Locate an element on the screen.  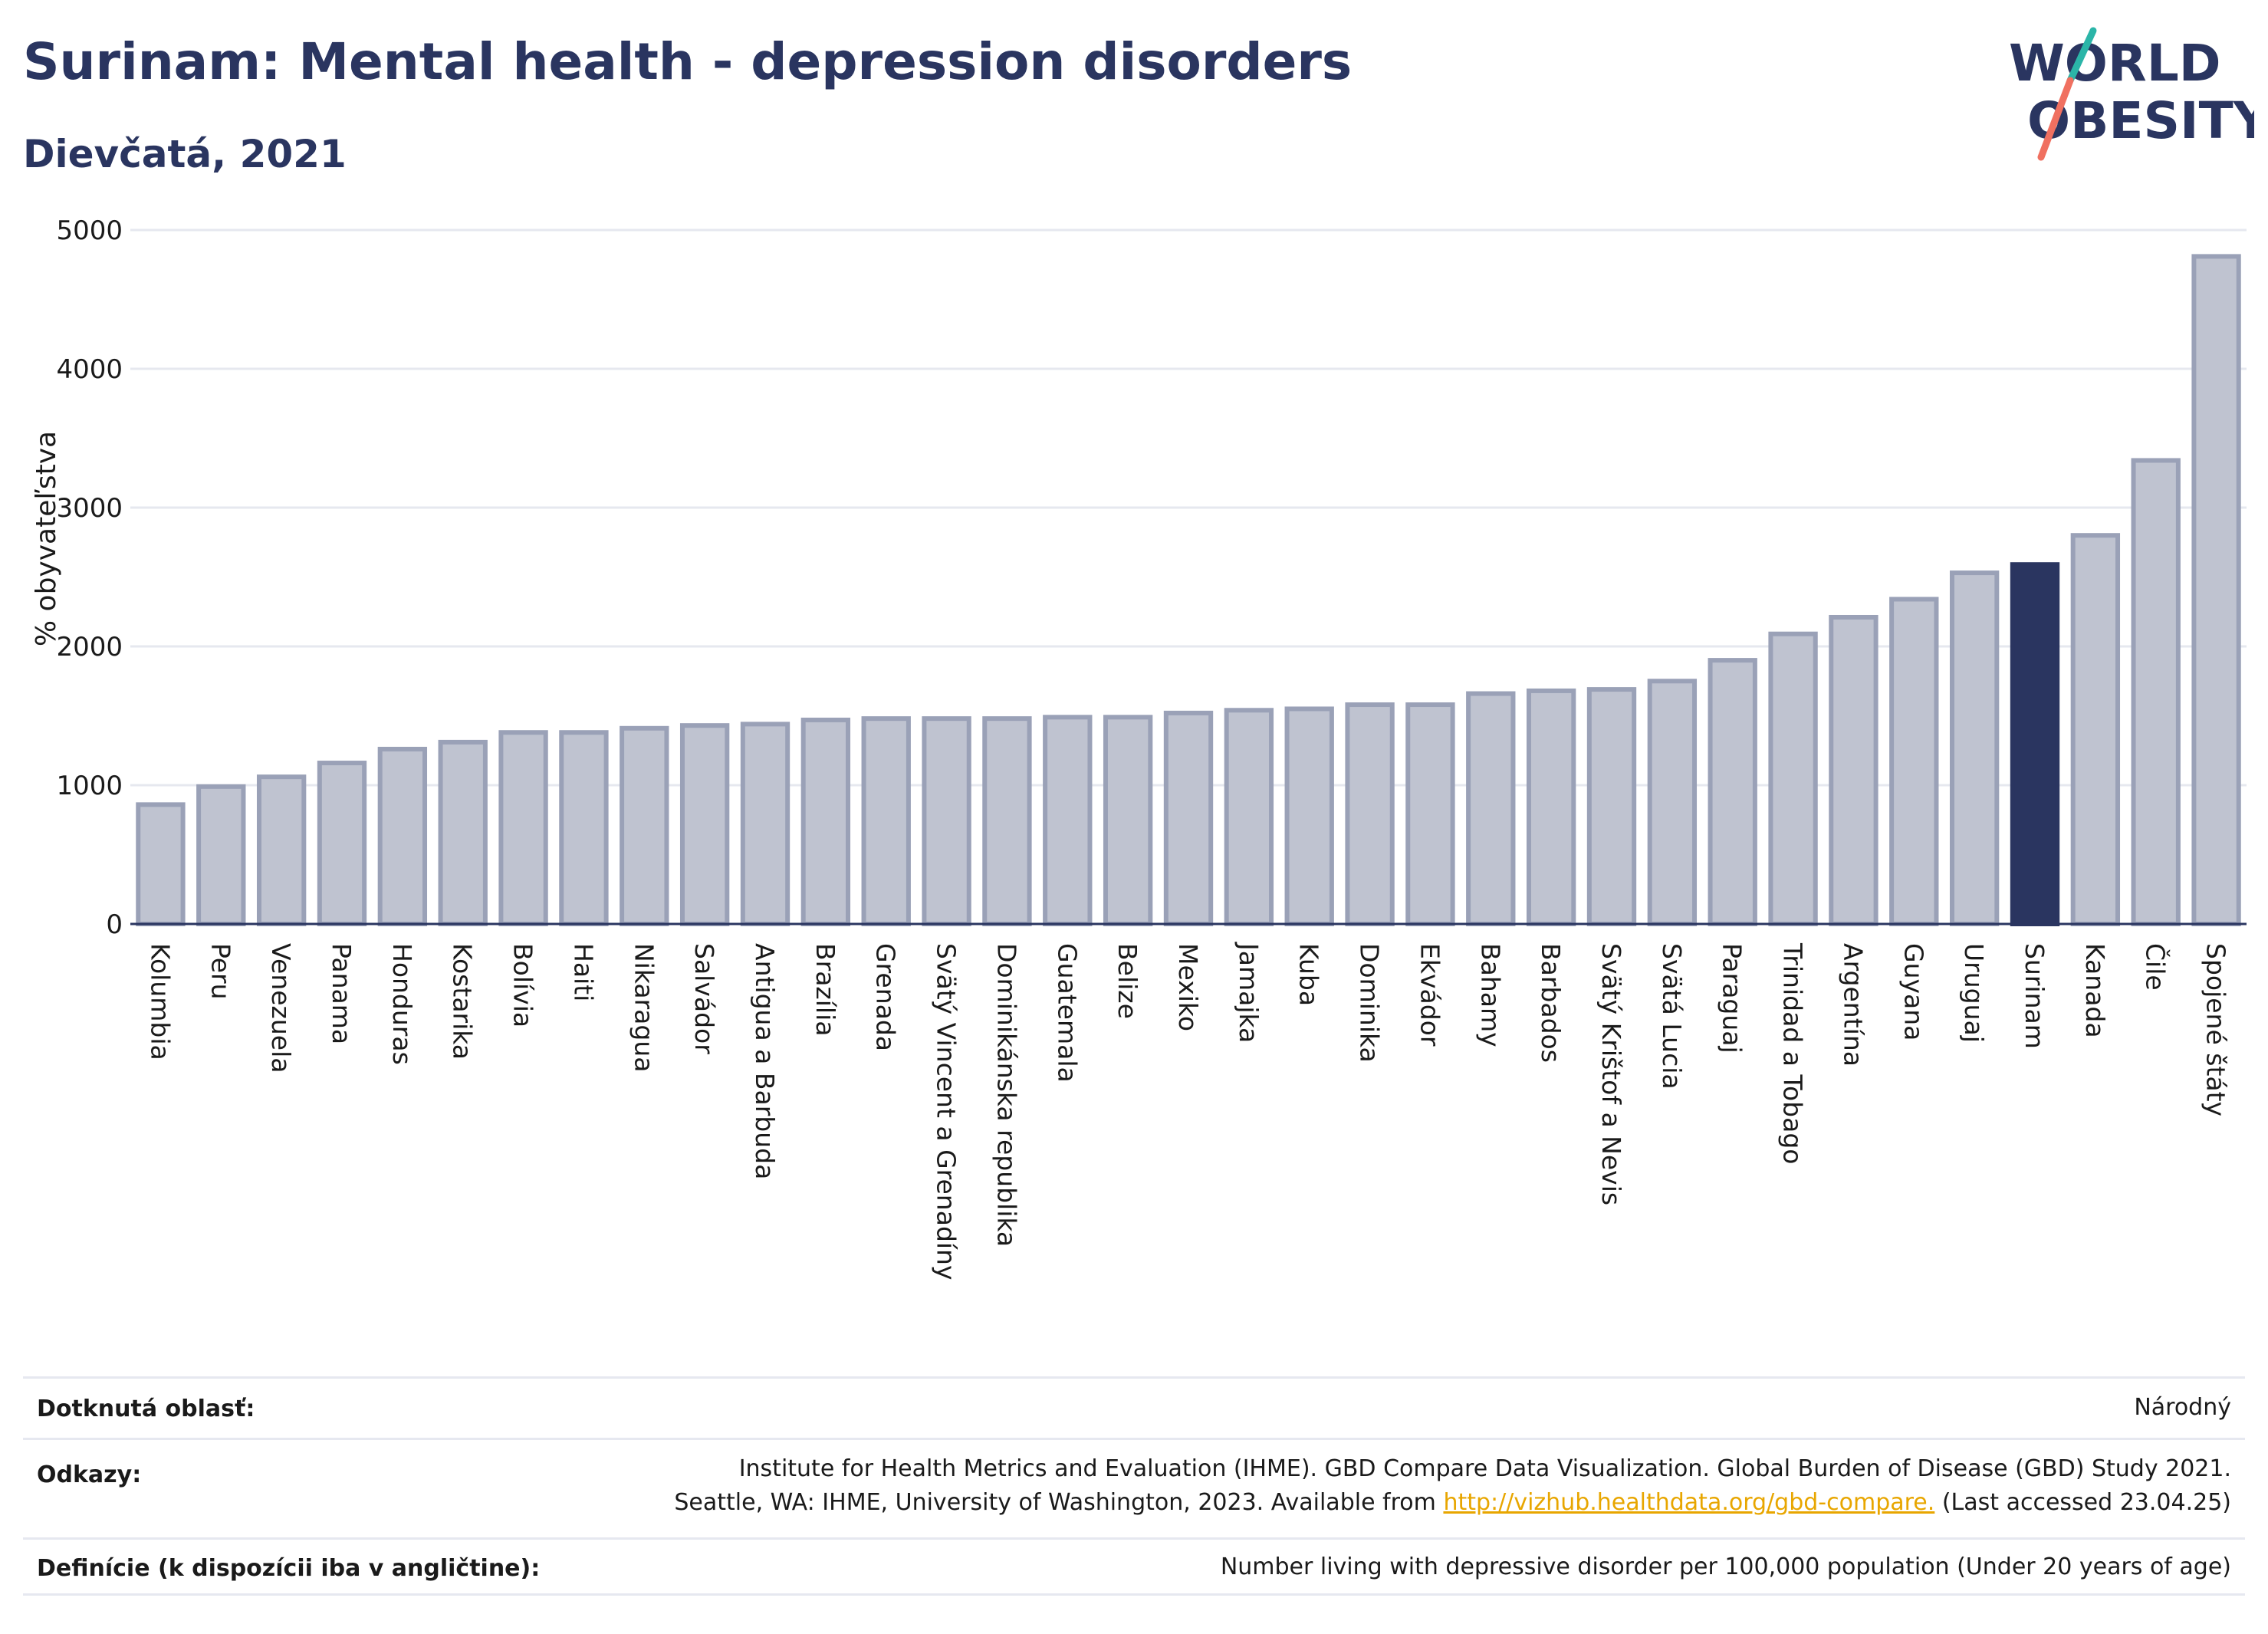
y-tick-label: 0 is located at coordinates (114, 925).